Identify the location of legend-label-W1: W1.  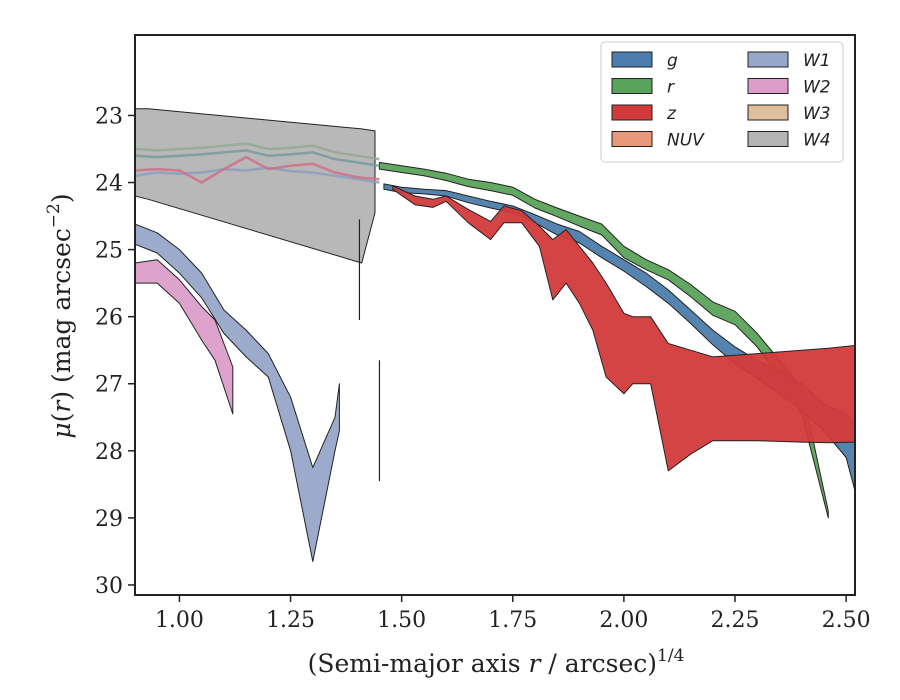
(817, 61).